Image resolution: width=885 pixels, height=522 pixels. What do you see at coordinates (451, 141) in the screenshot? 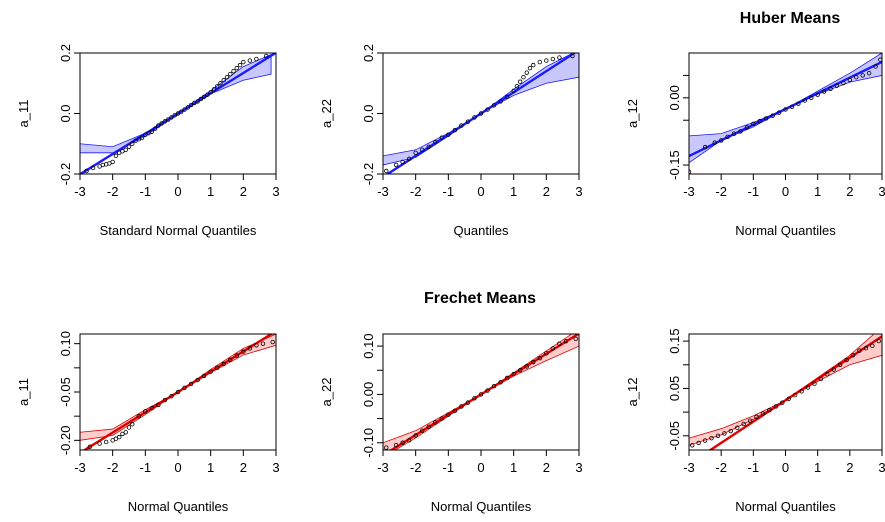
I see `qq-panel-2: -3 -2 -1 0 1 2 3 -0.2 0.0 0.2 Quantiles a_22` at bounding box center [451, 141].